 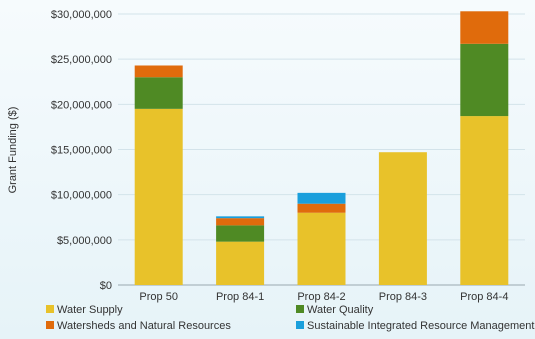 I want to click on x-tick-label: Prop 84-4, so click(x=484, y=297).